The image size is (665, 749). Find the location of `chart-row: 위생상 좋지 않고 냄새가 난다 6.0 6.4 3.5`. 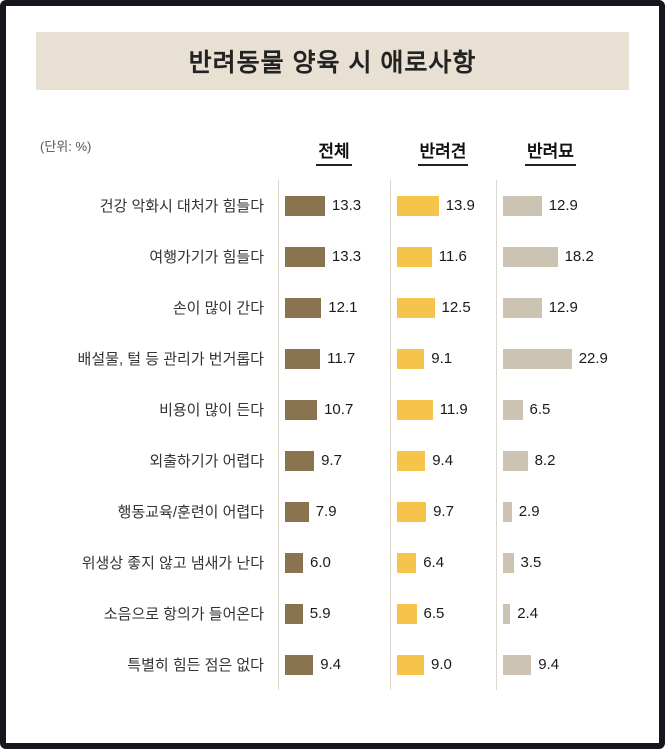

chart-row: 위생상 좋지 않고 냄새가 난다 6.0 6.4 3.5 is located at coordinates (332, 562).